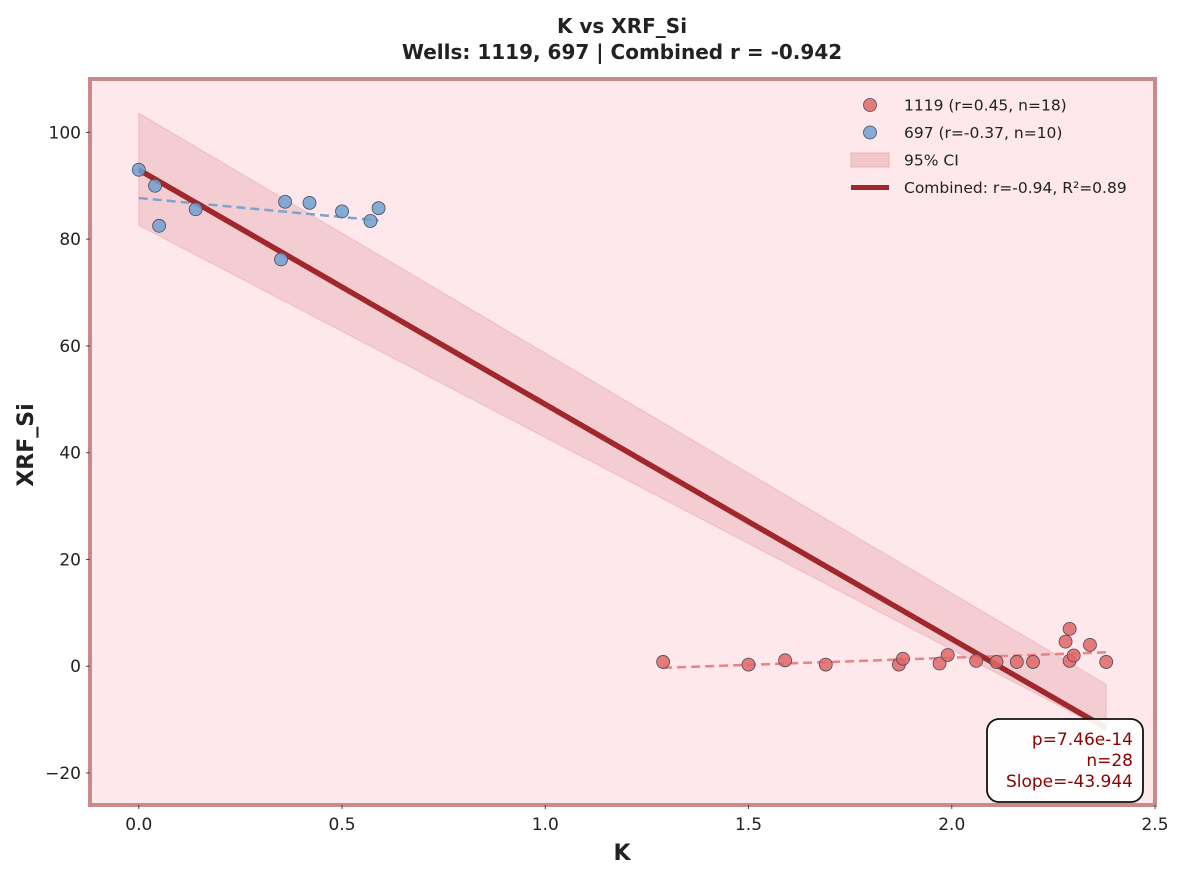  Describe the element at coordinates (26, 444) in the screenshot. I see `y-axis-label: XRF_Si` at that location.